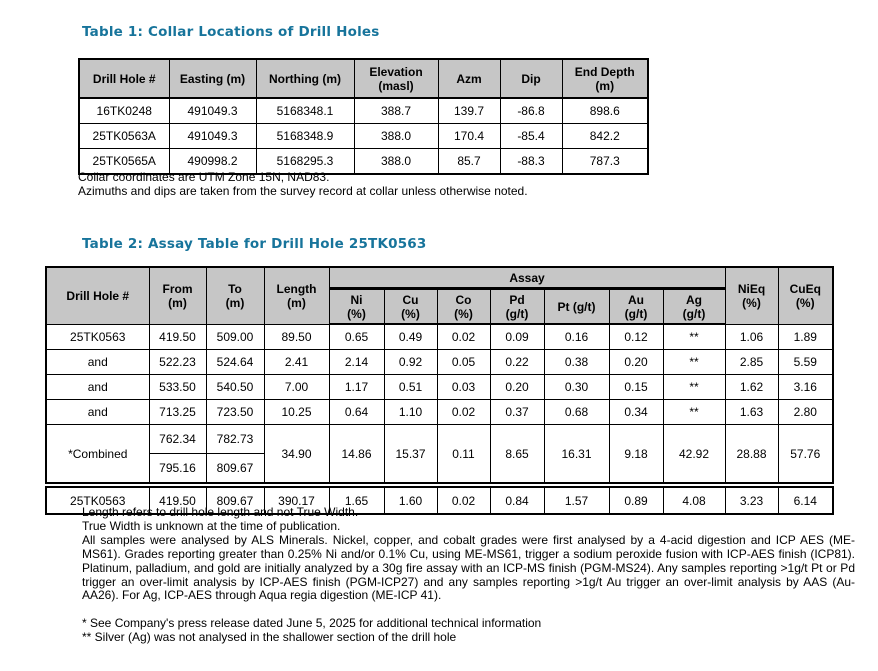  Describe the element at coordinates (469, 136) in the screenshot. I see `azm-cell: 170.4` at that location.